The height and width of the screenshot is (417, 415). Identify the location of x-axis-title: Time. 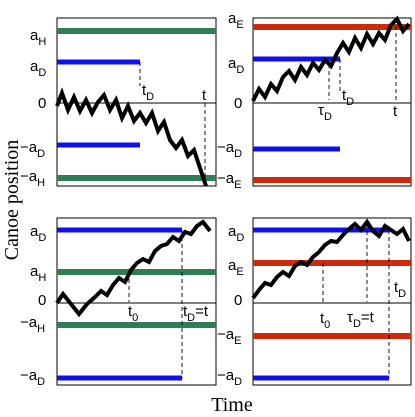
(232, 405).